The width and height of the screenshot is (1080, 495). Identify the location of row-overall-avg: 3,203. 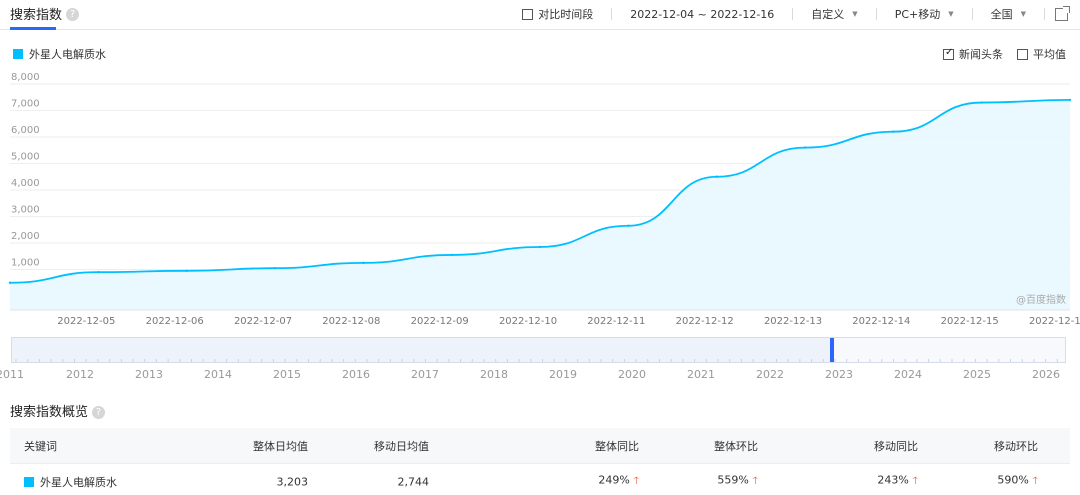
(292, 481).